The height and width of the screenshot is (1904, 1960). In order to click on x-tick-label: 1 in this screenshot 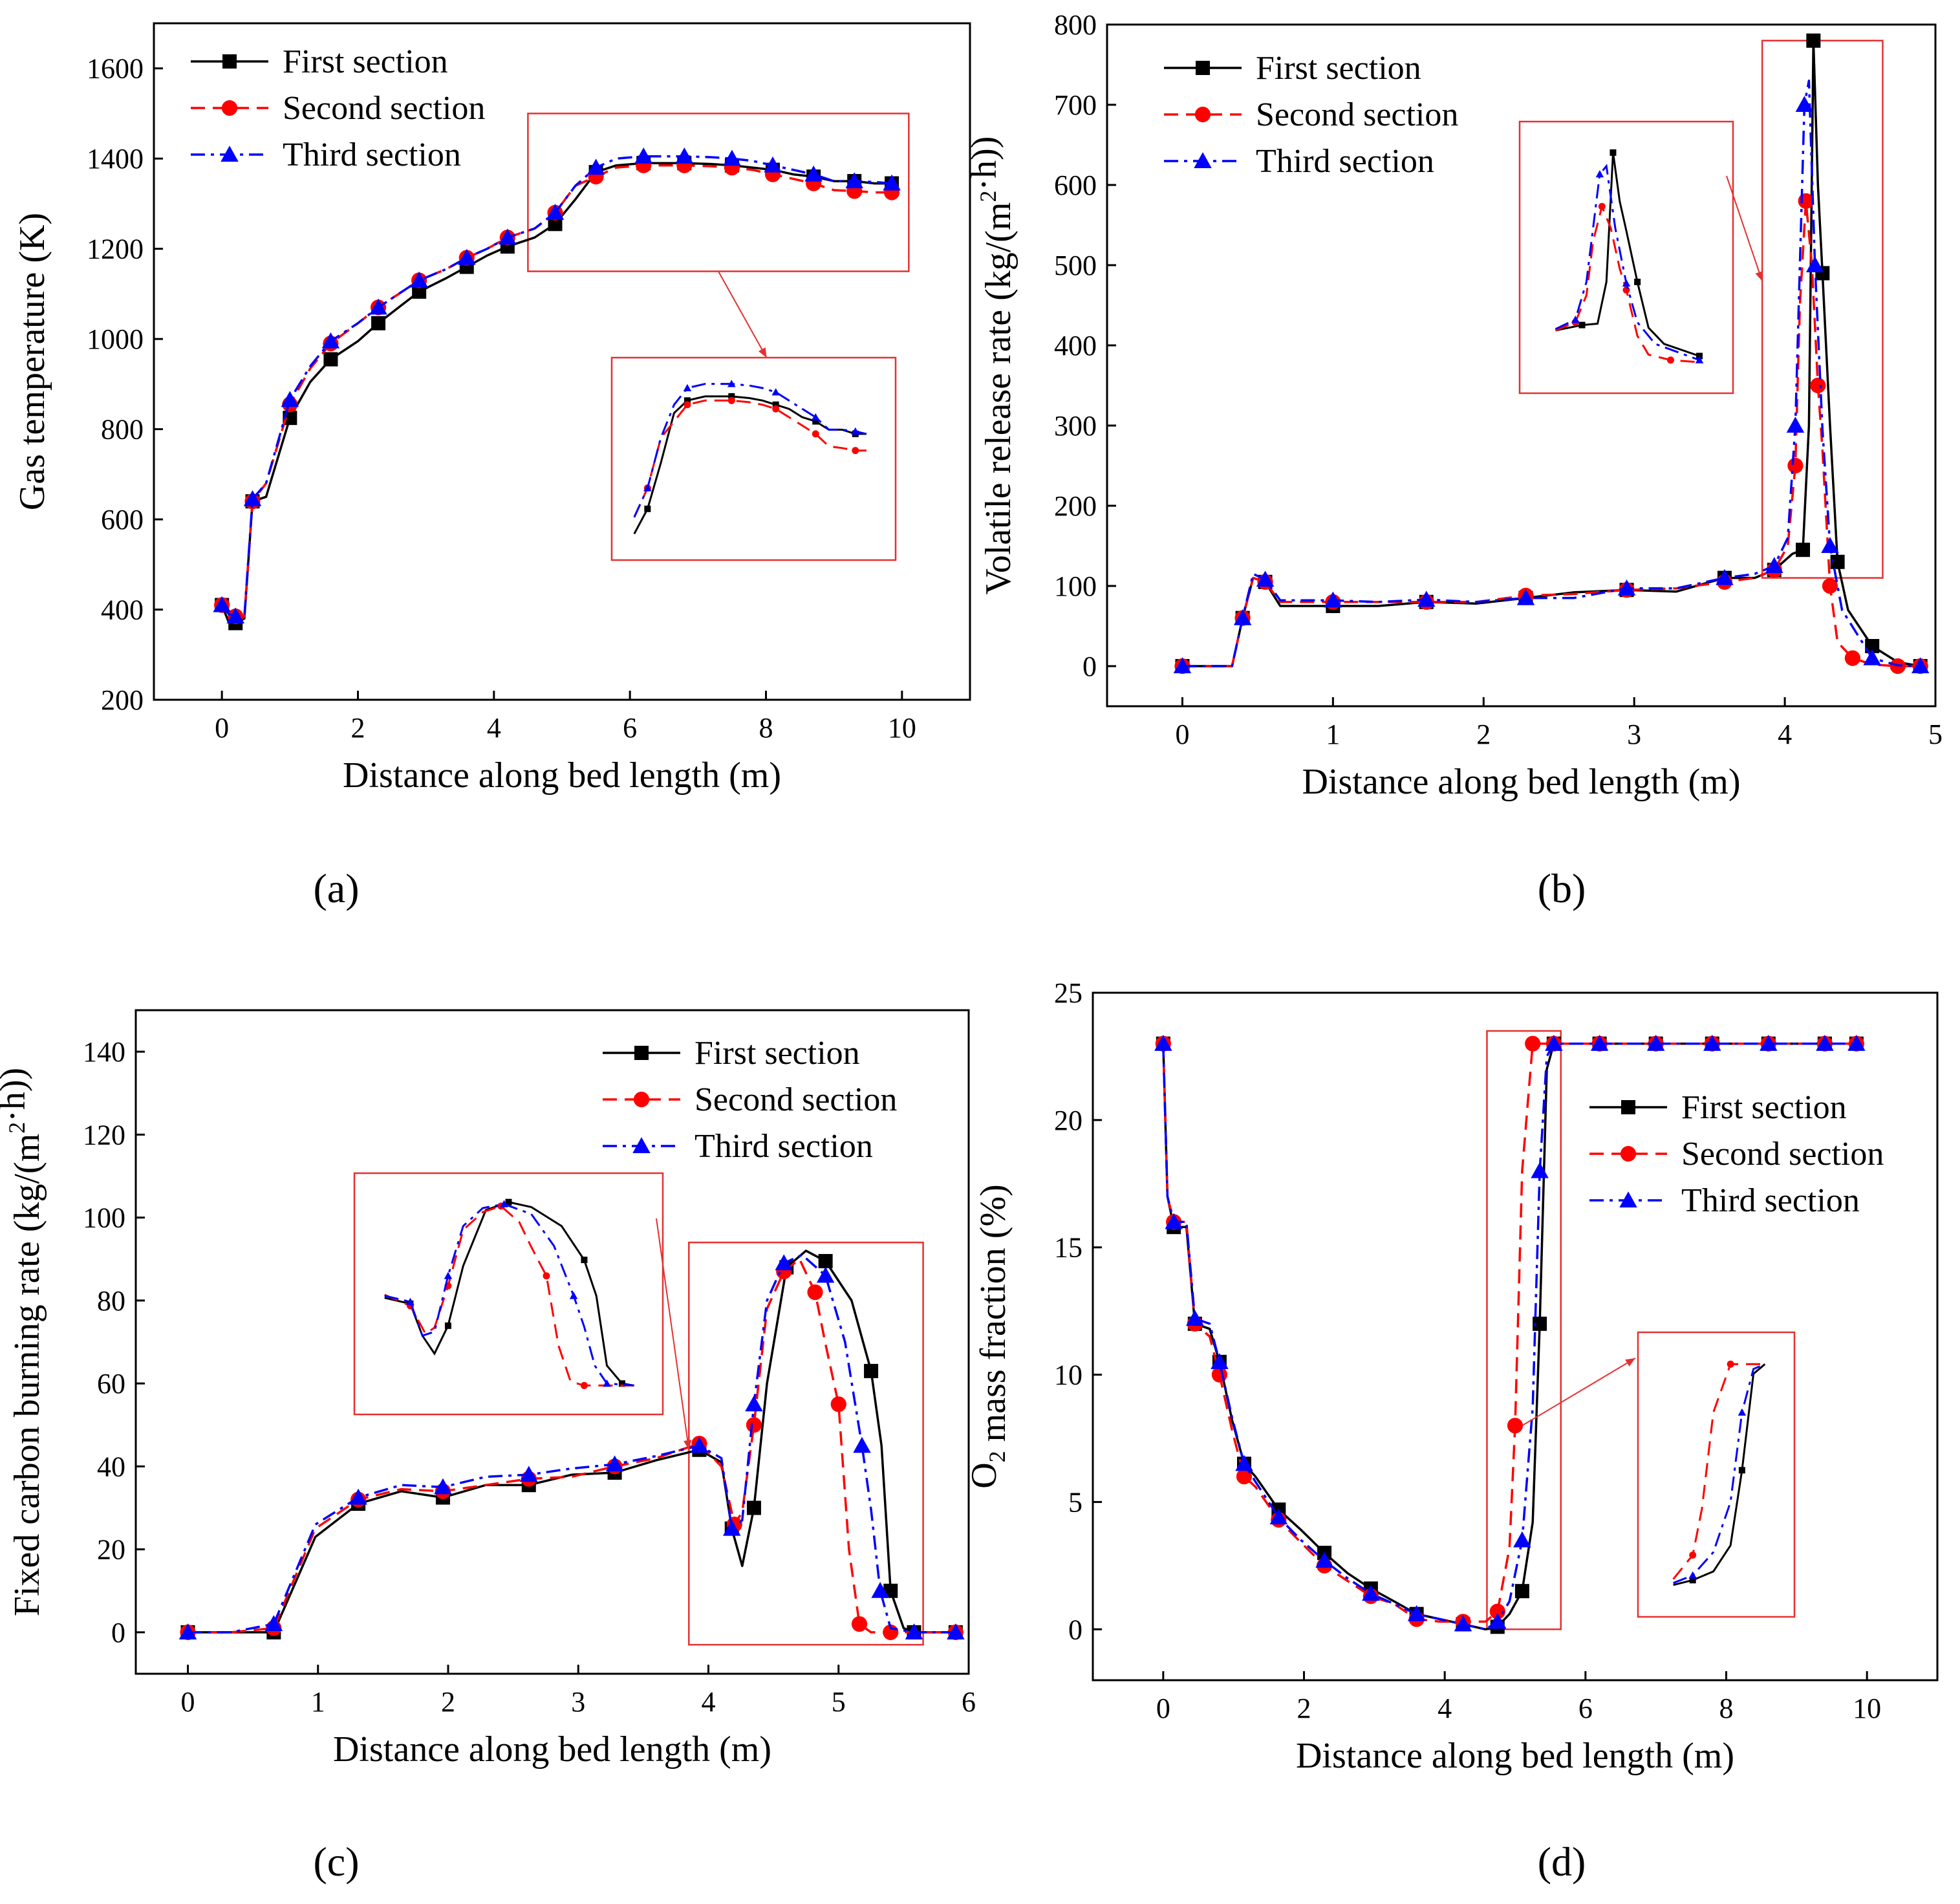, I will do `click(318, 1702)`.